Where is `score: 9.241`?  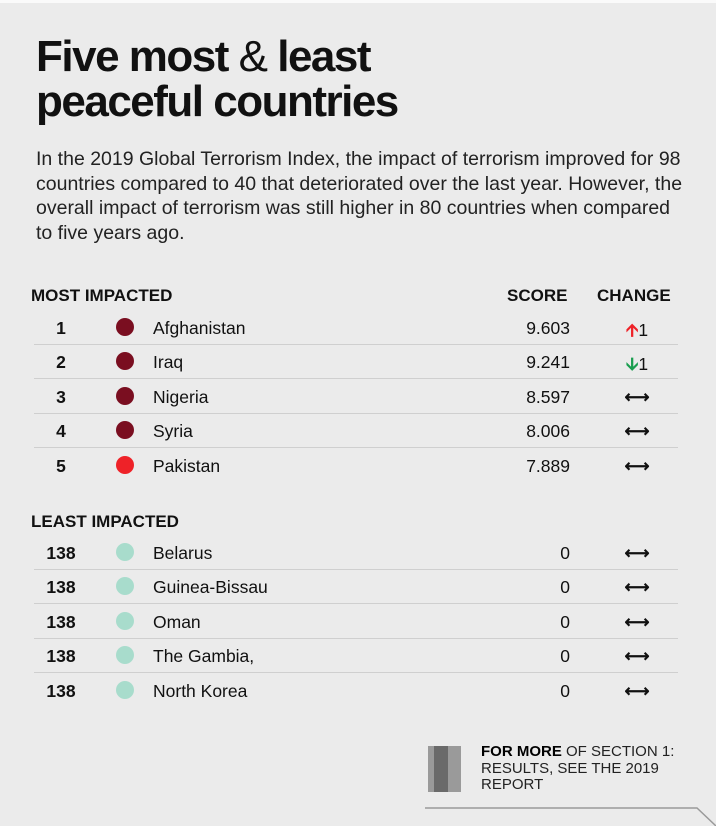 score: 9.241 is located at coordinates (548, 362).